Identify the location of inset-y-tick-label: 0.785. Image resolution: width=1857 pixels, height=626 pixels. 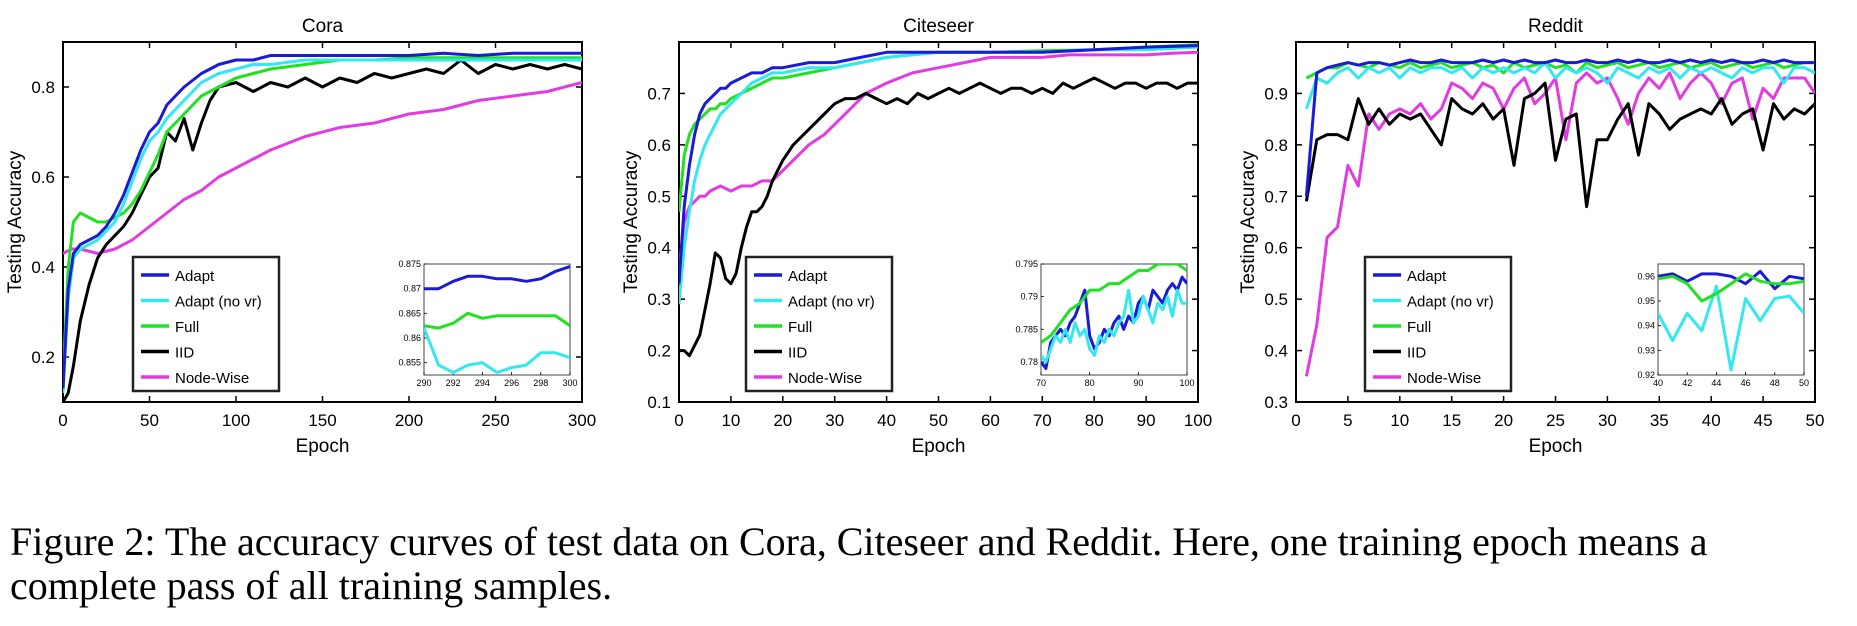
(1026, 329).